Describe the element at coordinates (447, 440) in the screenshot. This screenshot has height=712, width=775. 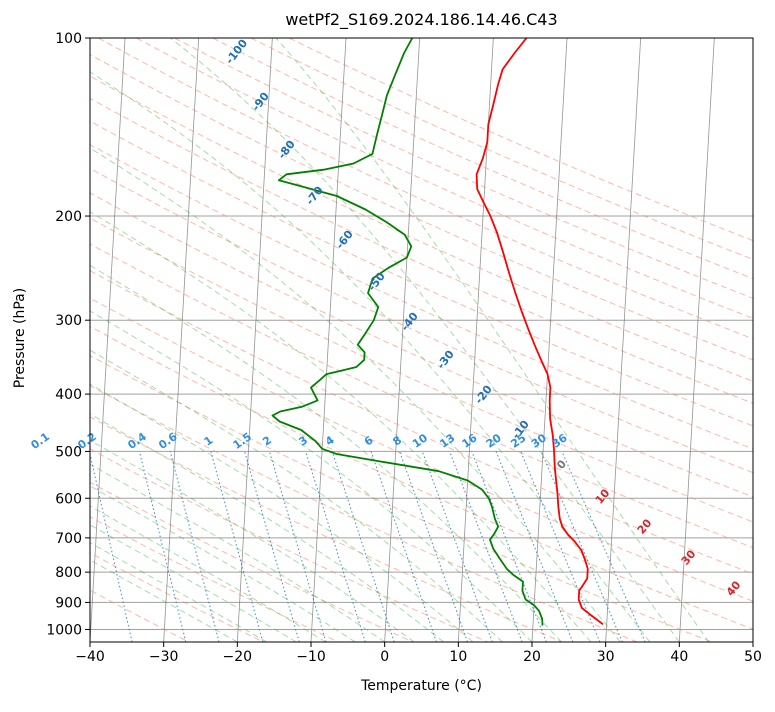
I see `mixing-ratio-label: 13` at that location.